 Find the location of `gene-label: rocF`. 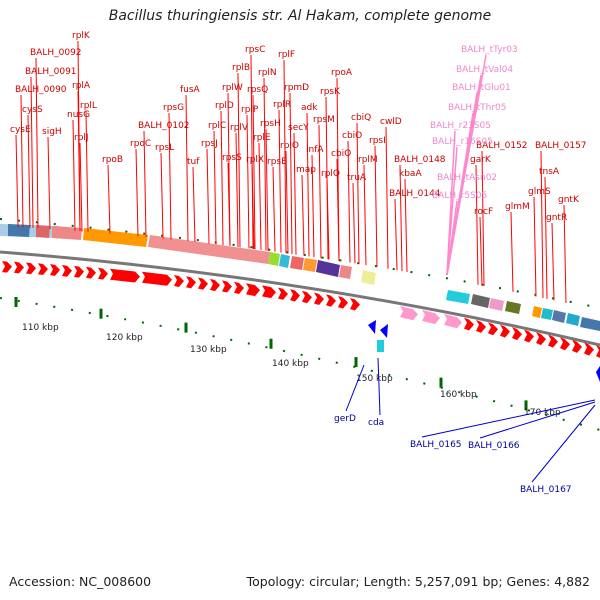

gene-label: rocF is located at coordinates (483, 212).